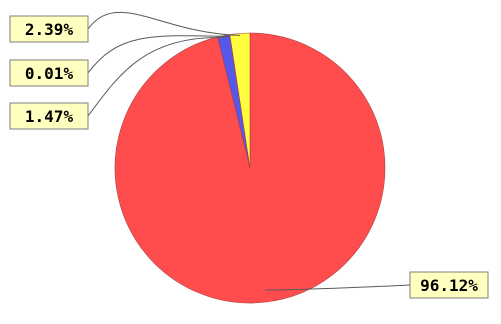 This screenshot has width=501, height=324. I want to click on slice-label-text: 1.47%, so click(49, 116).